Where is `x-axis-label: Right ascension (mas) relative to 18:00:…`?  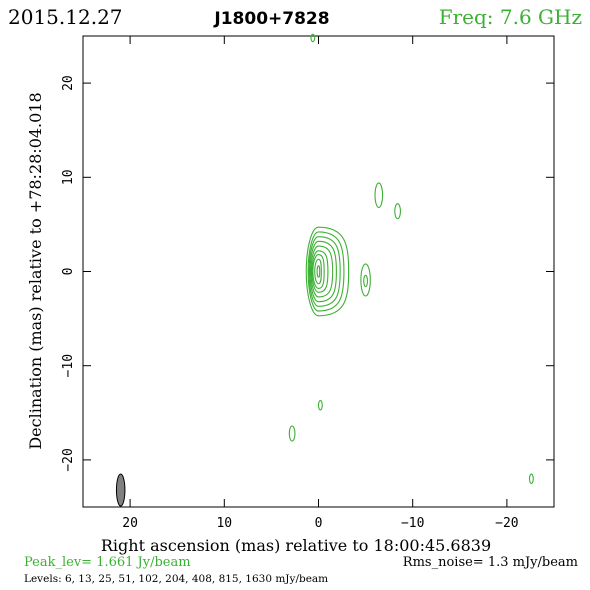 x-axis-label: Right ascension (mas) relative to 18:00:… is located at coordinates (296, 545).